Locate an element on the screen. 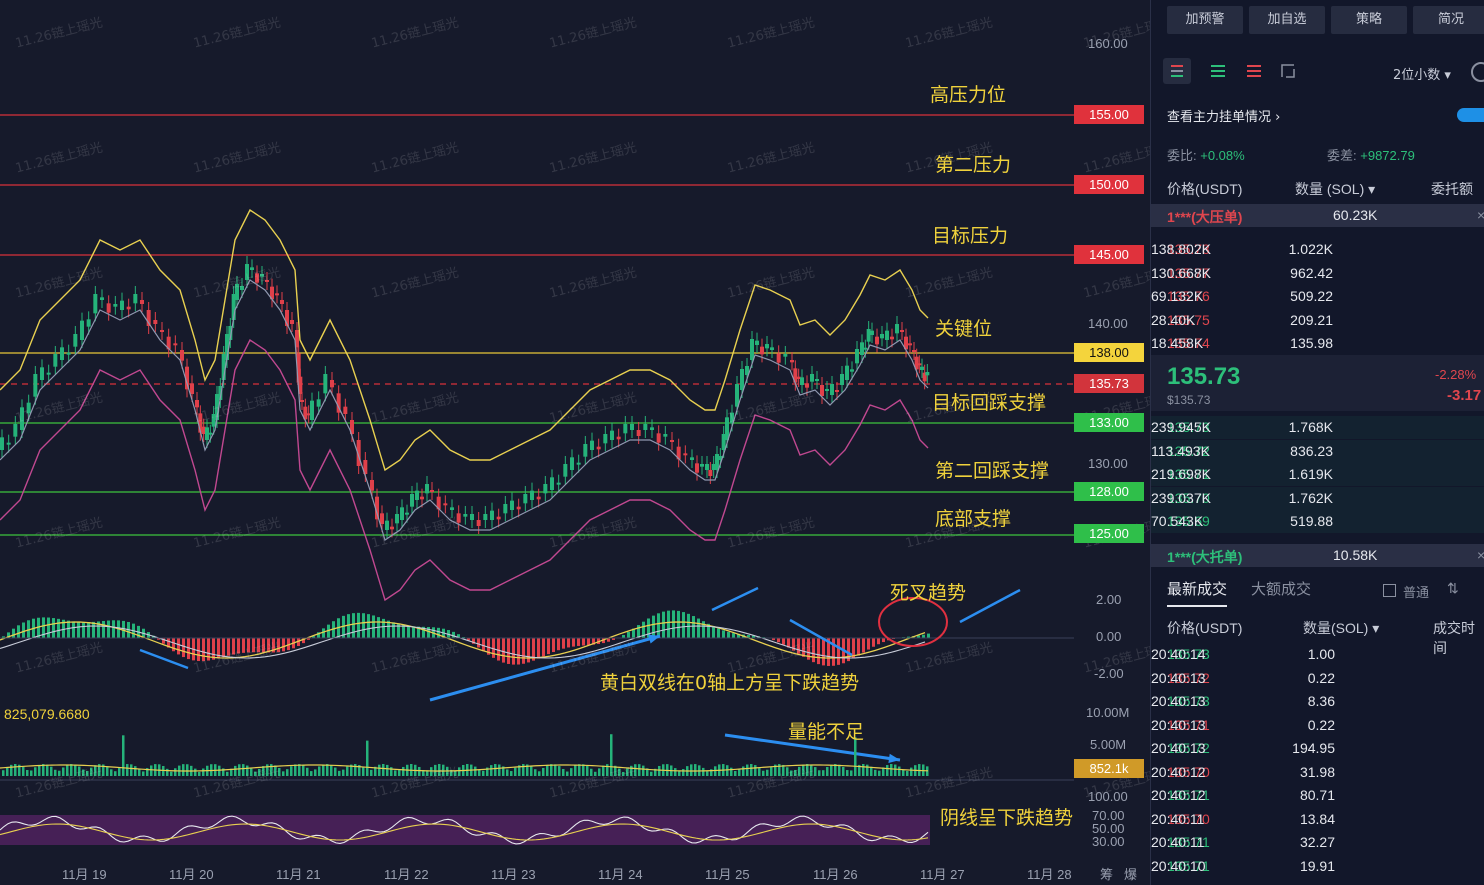 The image size is (1484, 885). view-asks-button is located at coordinates (1254, 73).